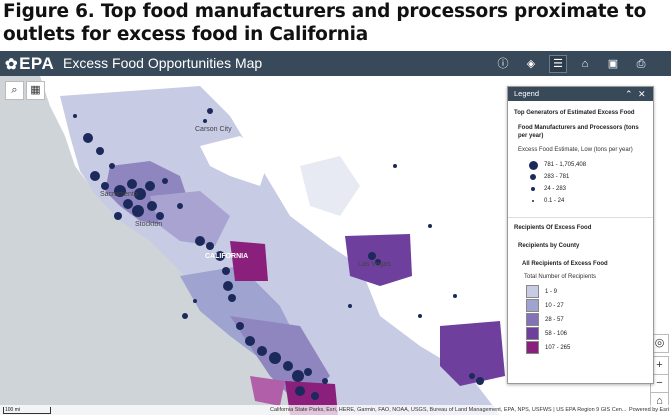 Image resolution: width=671 pixels, height=415 pixels. What do you see at coordinates (531, 64) in the screenshot?
I see `layers-icon: ◈` at bounding box center [531, 64].